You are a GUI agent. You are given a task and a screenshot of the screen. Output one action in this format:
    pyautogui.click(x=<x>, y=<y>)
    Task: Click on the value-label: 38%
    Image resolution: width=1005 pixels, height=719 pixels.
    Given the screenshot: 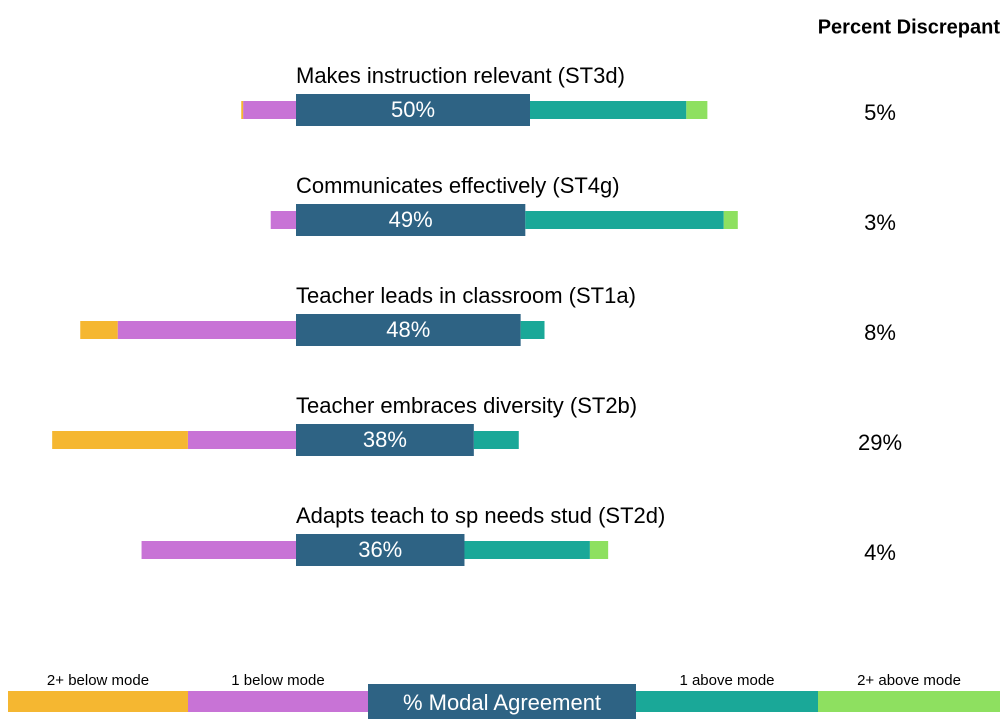 What is the action you would take?
    pyautogui.click(x=385, y=439)
    